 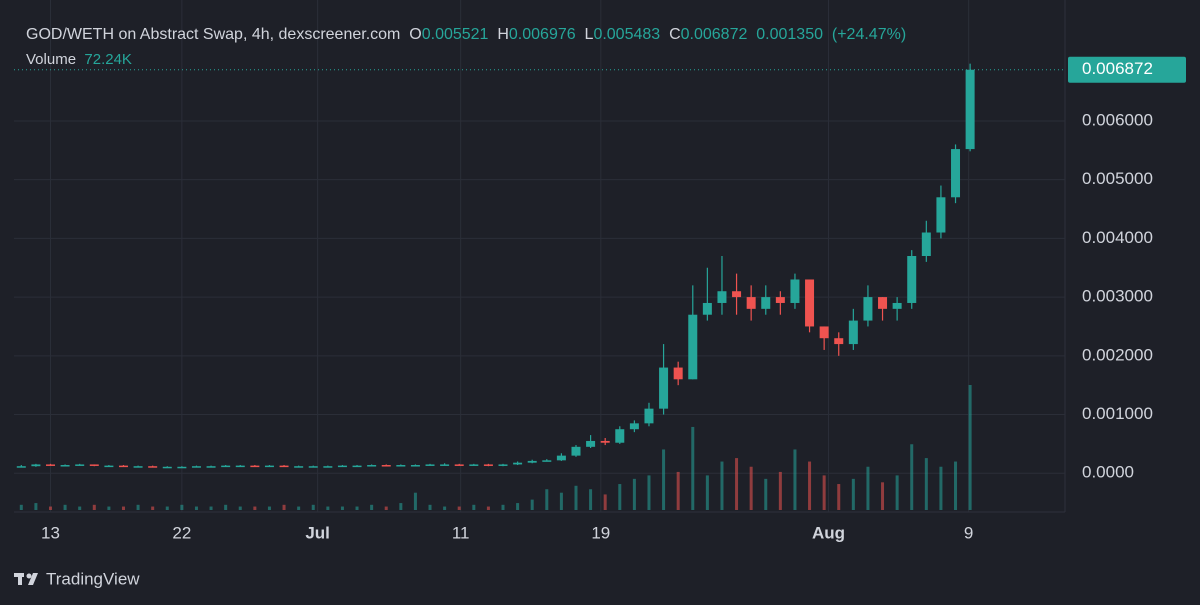 I want to click on y-tick-label: 0.005000, so click(x=1117, y=178).